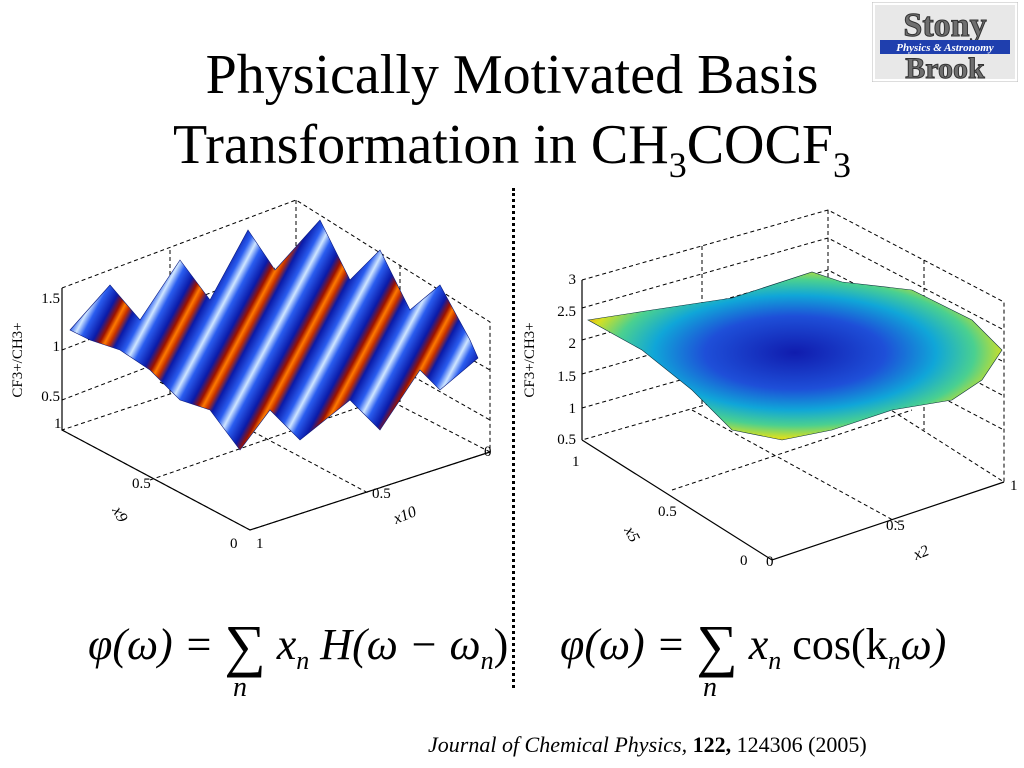 The height and width of the screenshot is (768, 1024). Describe the element at coordinates (336, 644) in the screenshot. I see `term-h: H` at that location.